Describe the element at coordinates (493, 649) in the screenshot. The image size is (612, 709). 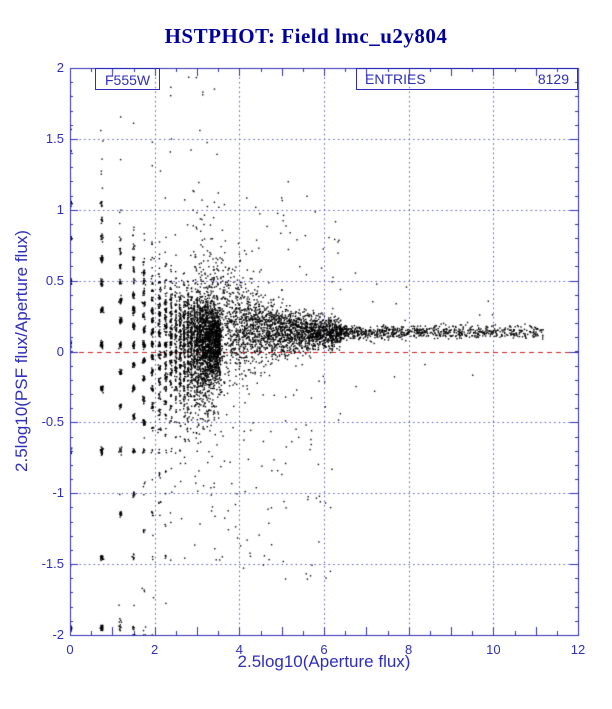
I see `x-tick-label: 10` at that location.